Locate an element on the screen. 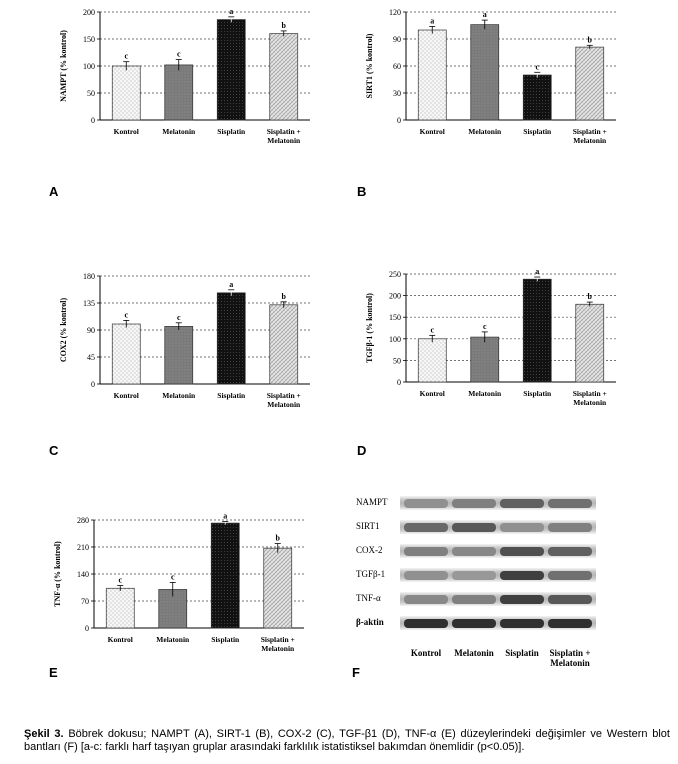 Image resolution: width=678 pixels, height=764 pixels. blot-column-label: Sisplatin + Melatonin is located at coordinates (570, 658).